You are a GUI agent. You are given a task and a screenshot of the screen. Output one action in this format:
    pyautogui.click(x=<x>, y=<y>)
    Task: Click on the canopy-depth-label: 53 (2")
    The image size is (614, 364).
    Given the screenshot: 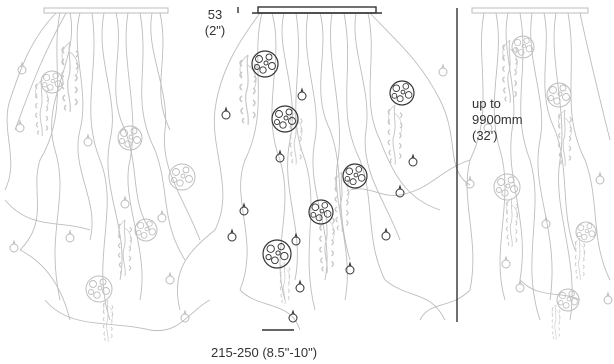 What is the action you would take?
    pyautogui.click(x=215, y=23)
    